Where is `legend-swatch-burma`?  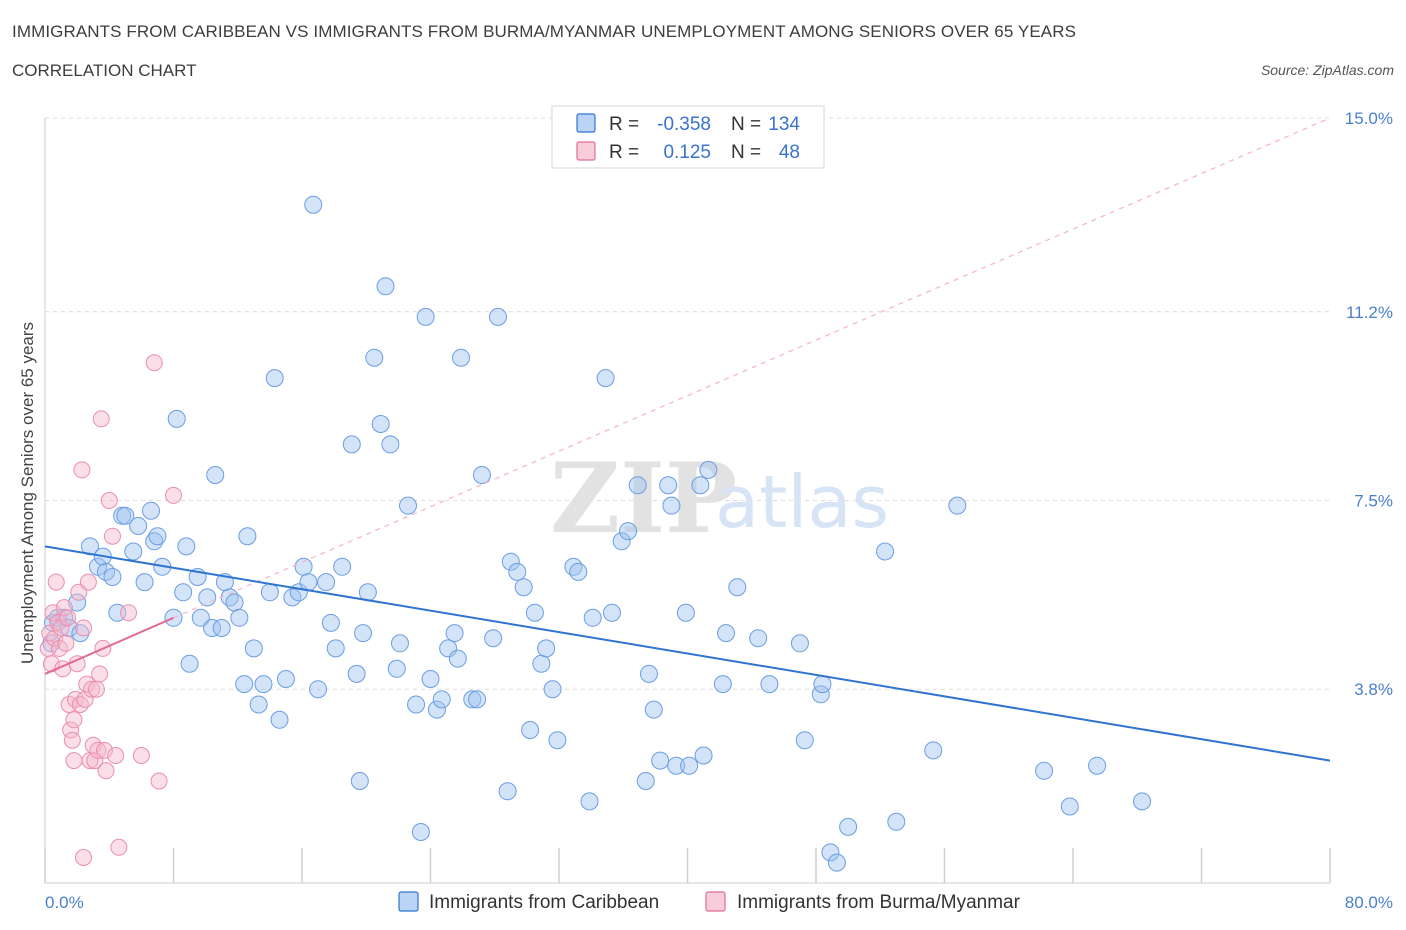 legend-swatch-burma is located at coordinates (586, 151).